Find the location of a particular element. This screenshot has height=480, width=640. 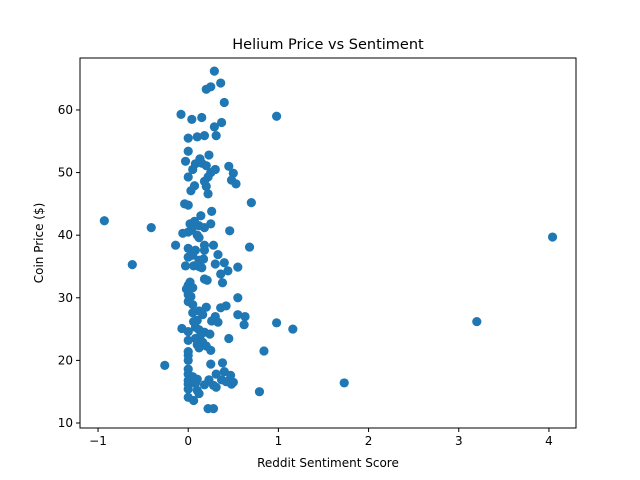

x-tick-label: 0 is located at coordinates (188, 441).